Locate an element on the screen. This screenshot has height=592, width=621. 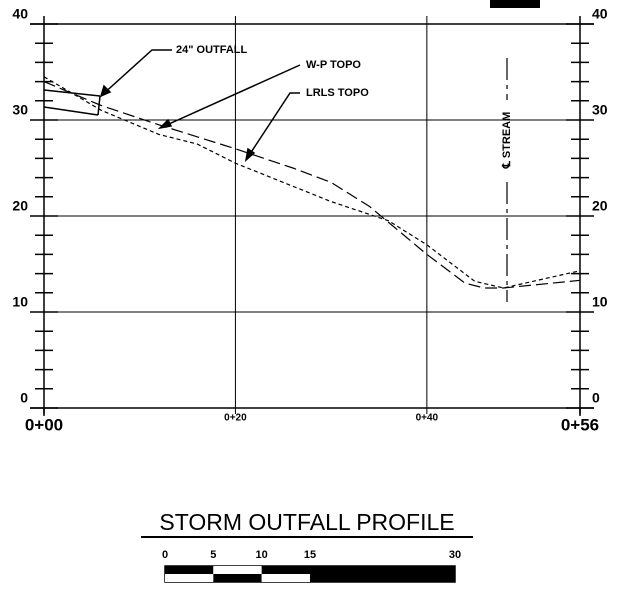
x-tick-label: 0+20 is located at coordinates (235, 418).